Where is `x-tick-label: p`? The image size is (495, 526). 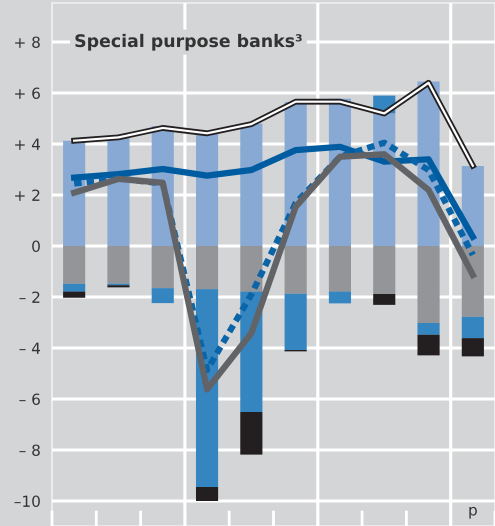 x-tick-label: p is located at coordinates (473, 512).